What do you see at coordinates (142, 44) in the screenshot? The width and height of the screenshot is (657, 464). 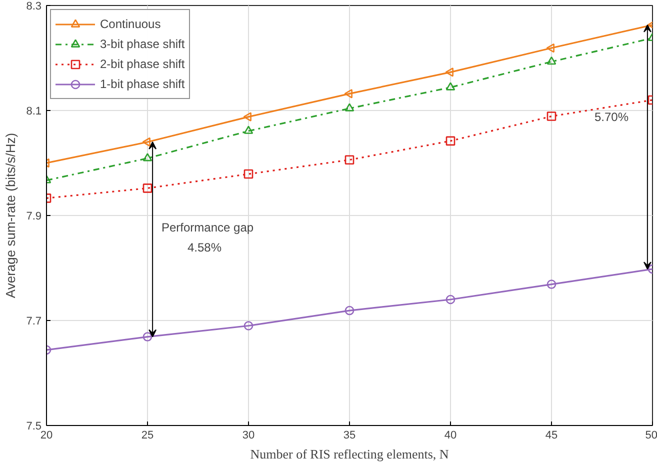 I see `legend-label: 3-bit phase shift` at bounding box center [142, 44].